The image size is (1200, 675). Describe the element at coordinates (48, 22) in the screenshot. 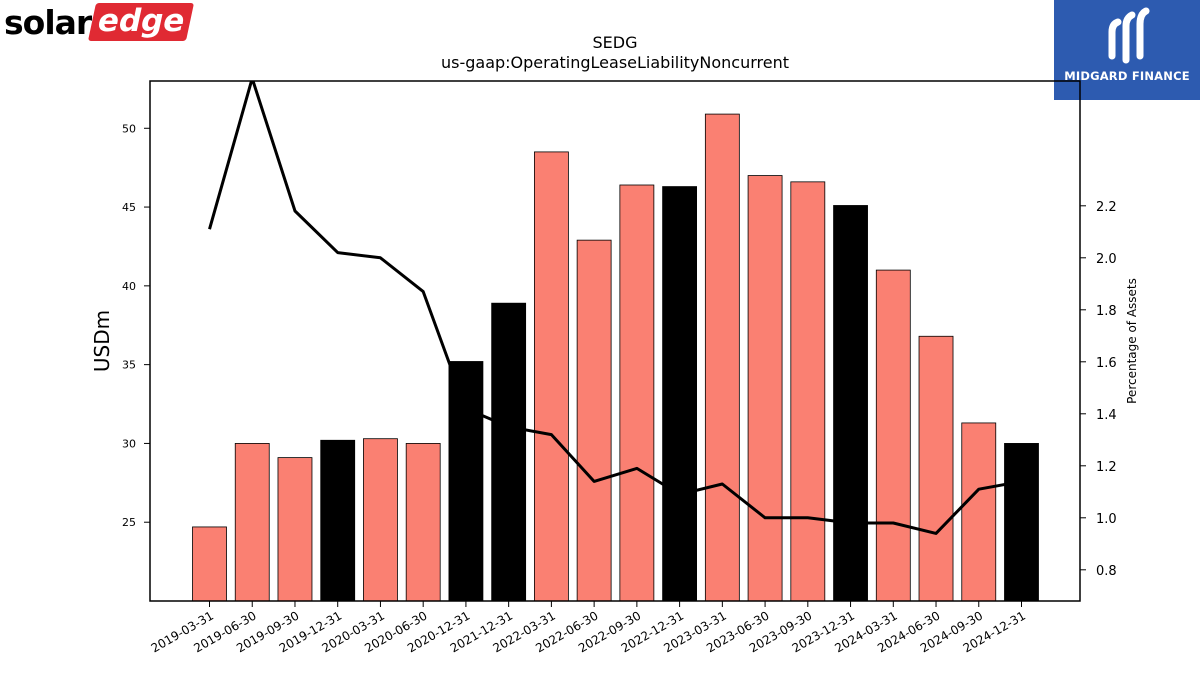

I see `logo-text-solar: solar` at that location.